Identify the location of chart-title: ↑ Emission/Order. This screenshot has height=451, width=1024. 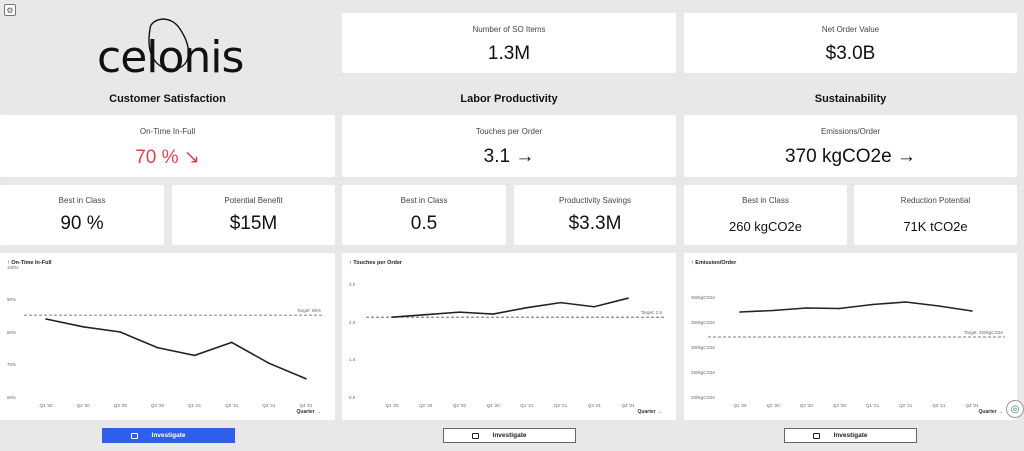
(714, 263).